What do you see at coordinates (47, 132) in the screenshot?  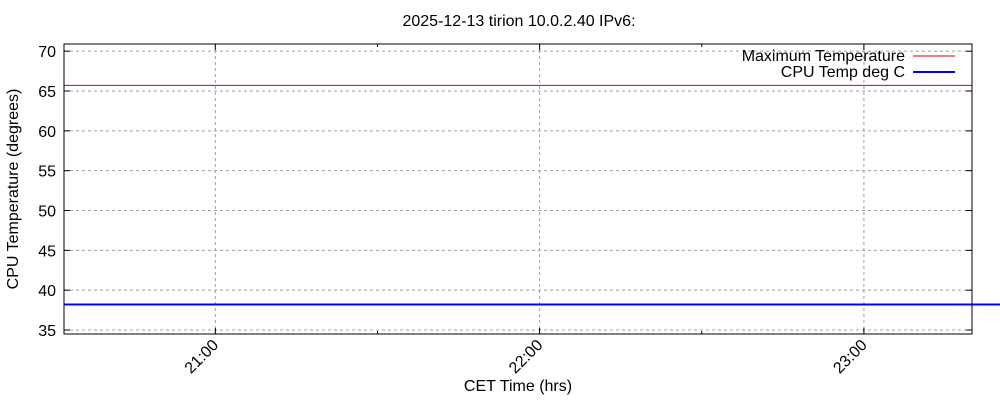 I see `y-tick-label: 60` at bounding box center [47, 132].